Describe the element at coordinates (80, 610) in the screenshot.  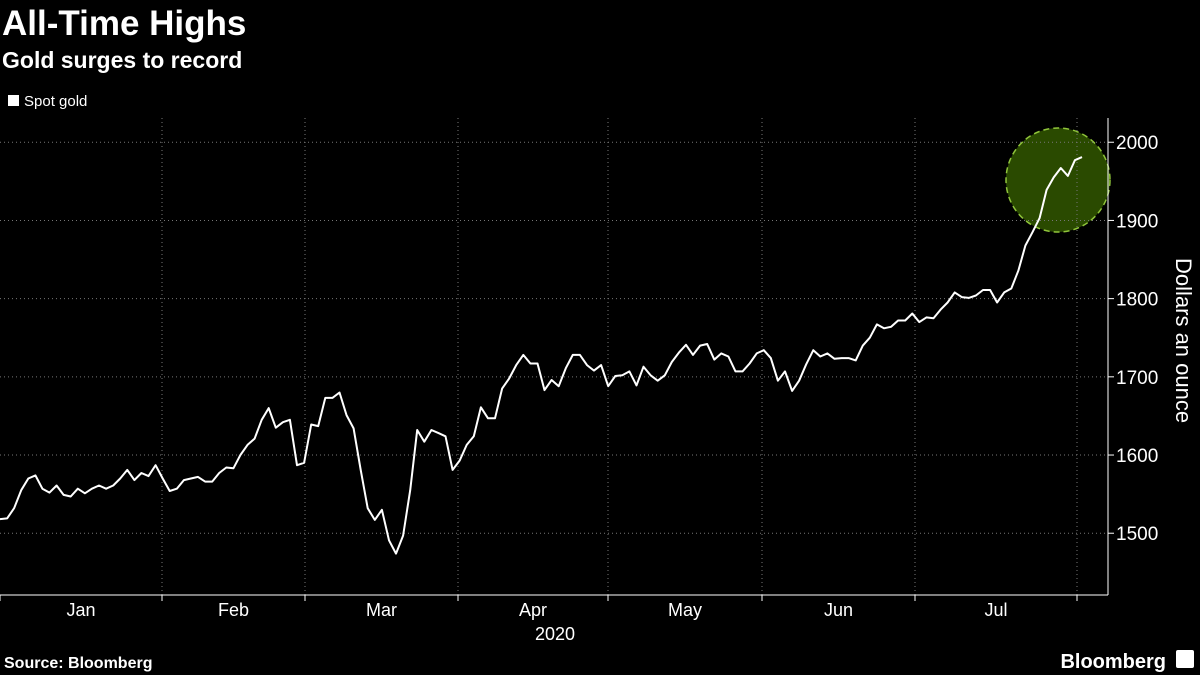
I see `x-tick-label: Jan` at that location.